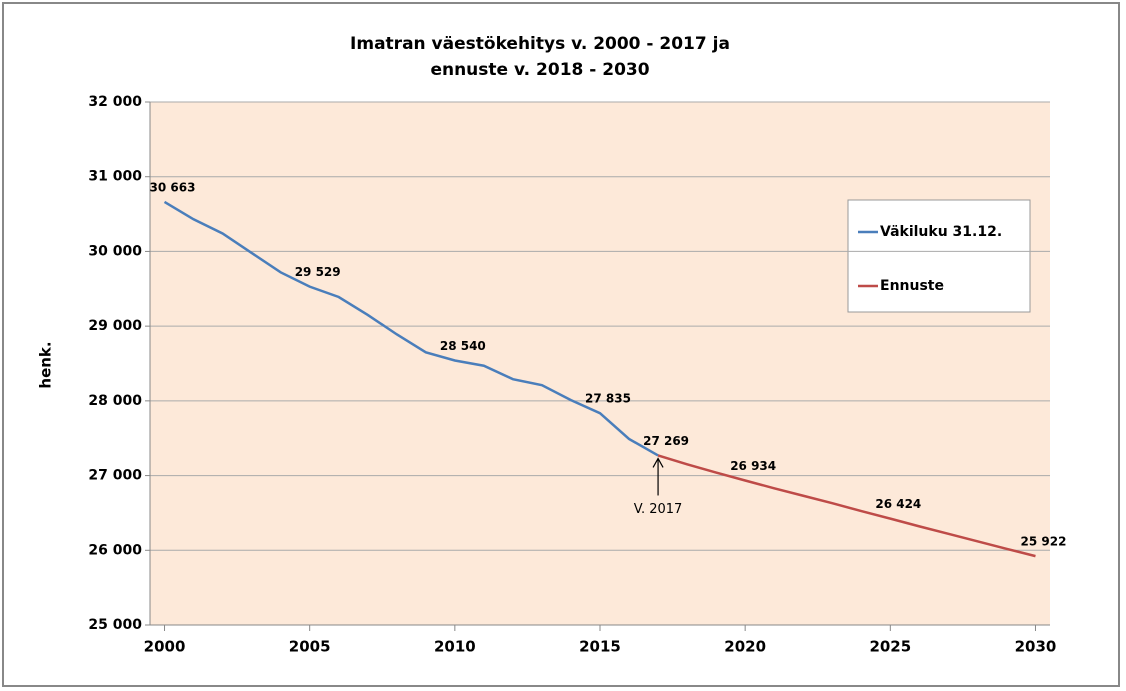 The image size is (1126, 691). I want to click on data-label: 27 269, so click(666, 441).